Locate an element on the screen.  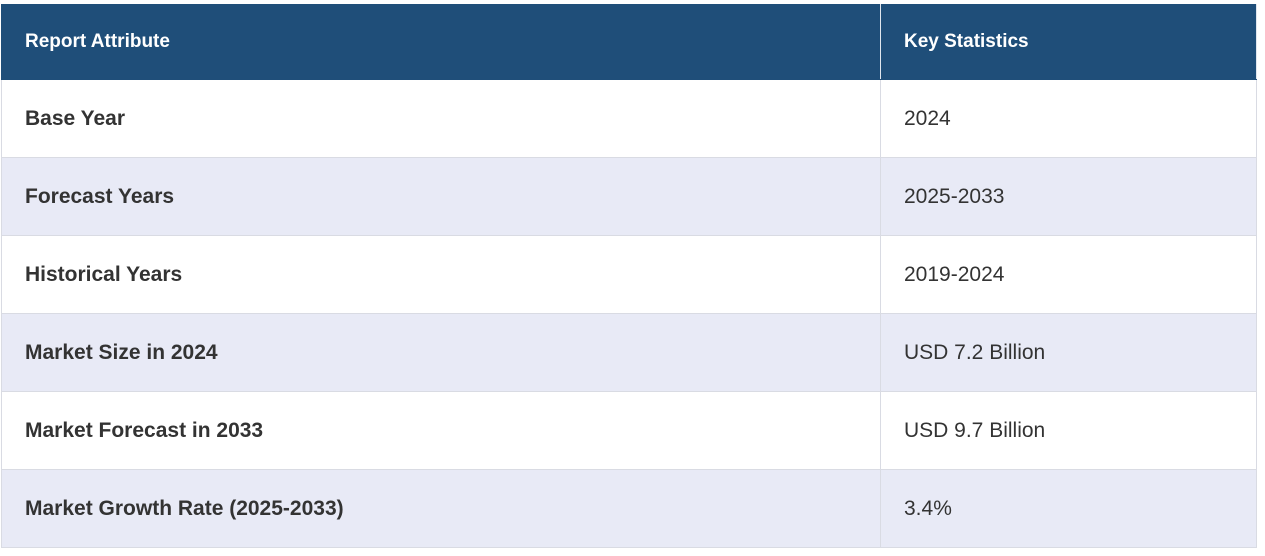
value-cell: 3.4% is located at coordinates (1068, 508).